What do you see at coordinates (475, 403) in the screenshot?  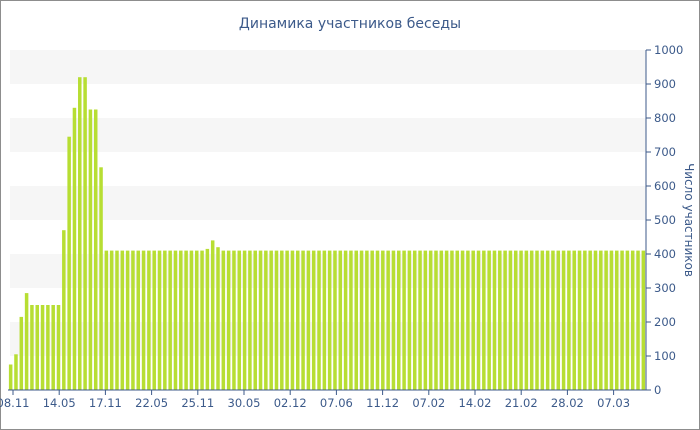 I see `x-tick-label: 14.02` at bounding box center [475, 403].